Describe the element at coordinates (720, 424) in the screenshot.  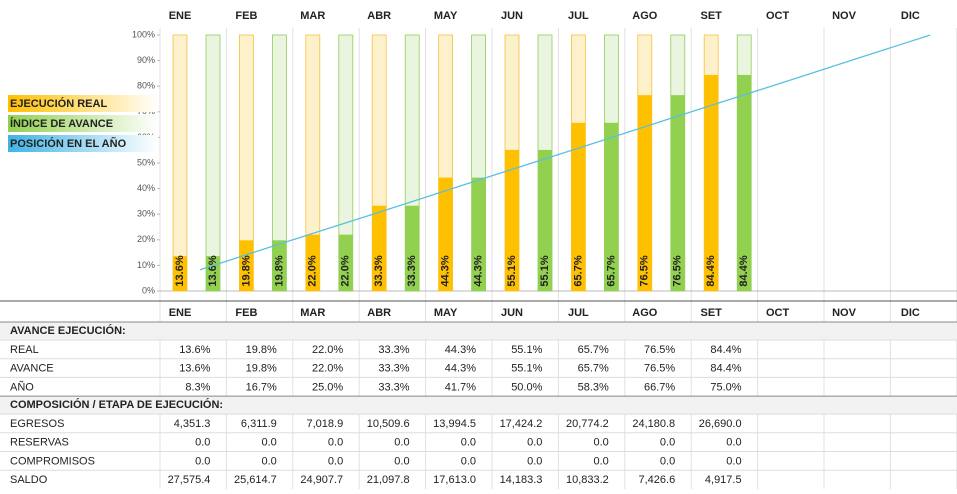
I see `cell: 26,690.0` at that location.